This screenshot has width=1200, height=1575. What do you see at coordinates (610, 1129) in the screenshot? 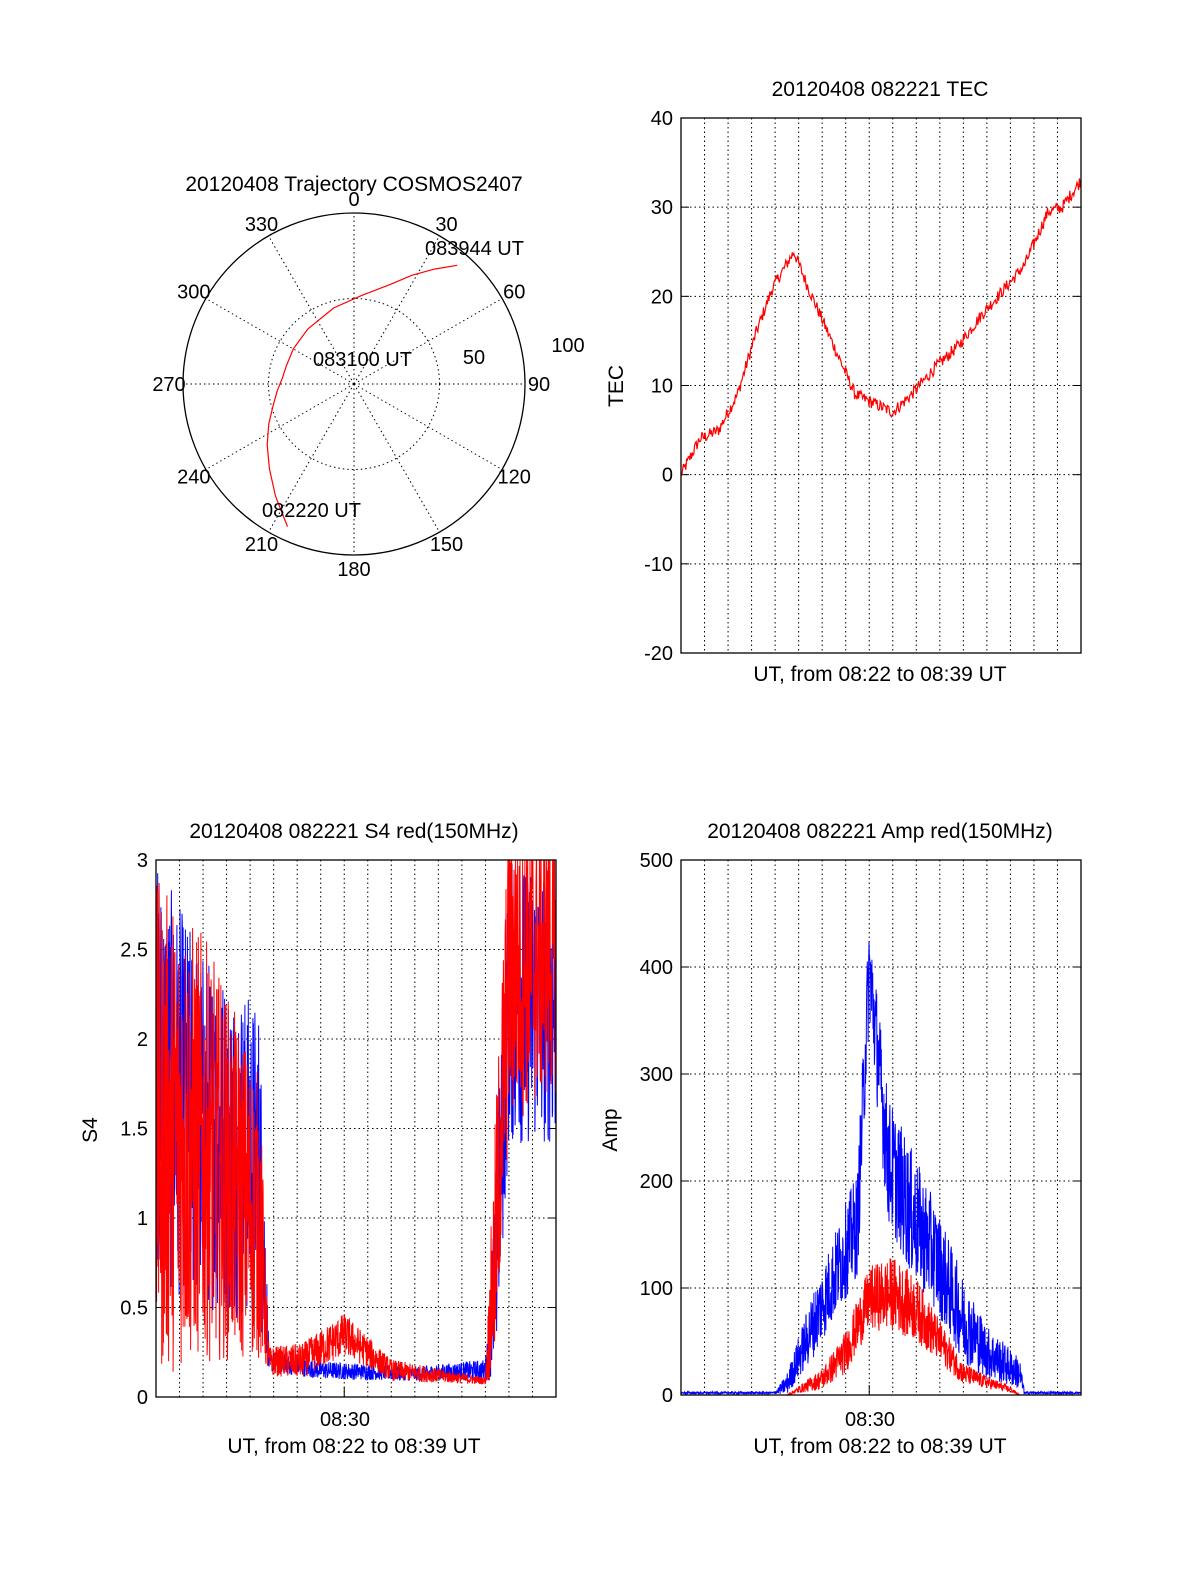
I see `amp-y-label: Amp` at bounding box center [610, 1129].